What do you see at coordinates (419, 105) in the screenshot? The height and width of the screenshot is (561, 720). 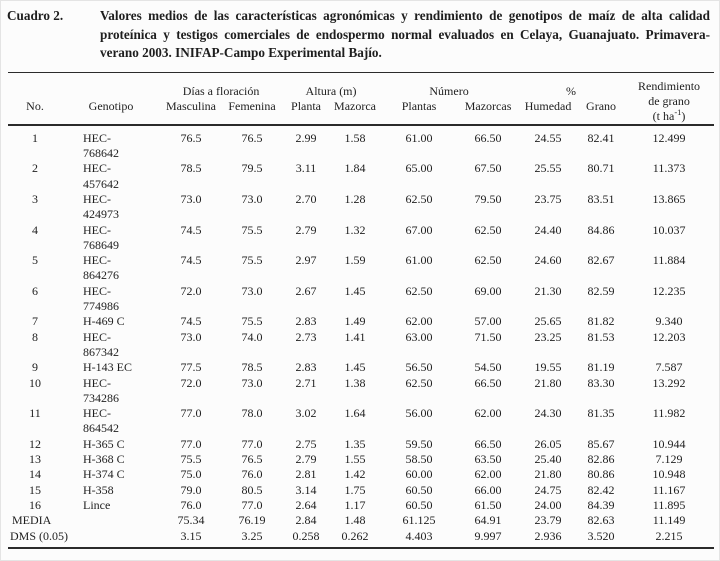 I see `column-header-plantas: Plantas` at bounding box center [419, 105].